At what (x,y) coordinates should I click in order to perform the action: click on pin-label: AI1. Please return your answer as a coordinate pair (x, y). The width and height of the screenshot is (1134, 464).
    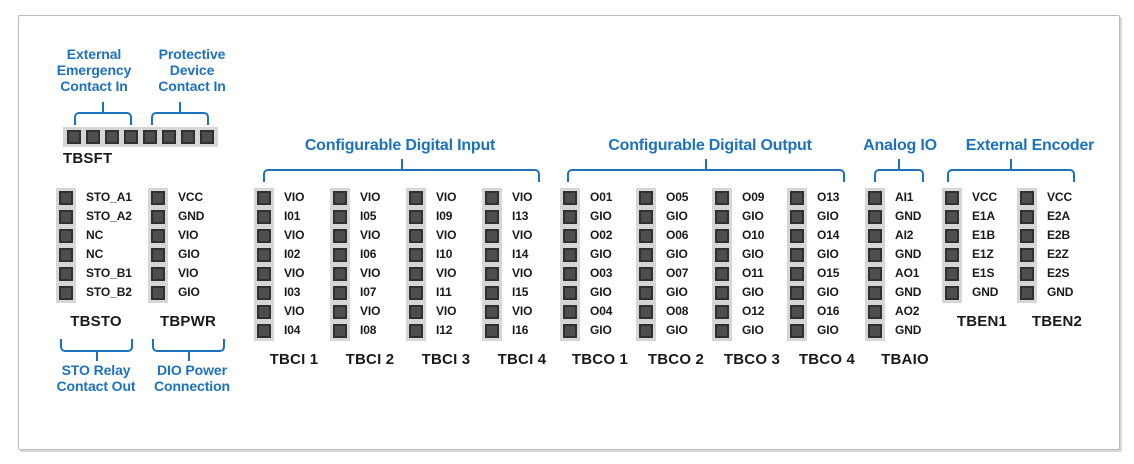
    Looking at the image, I should click on (904, 197).